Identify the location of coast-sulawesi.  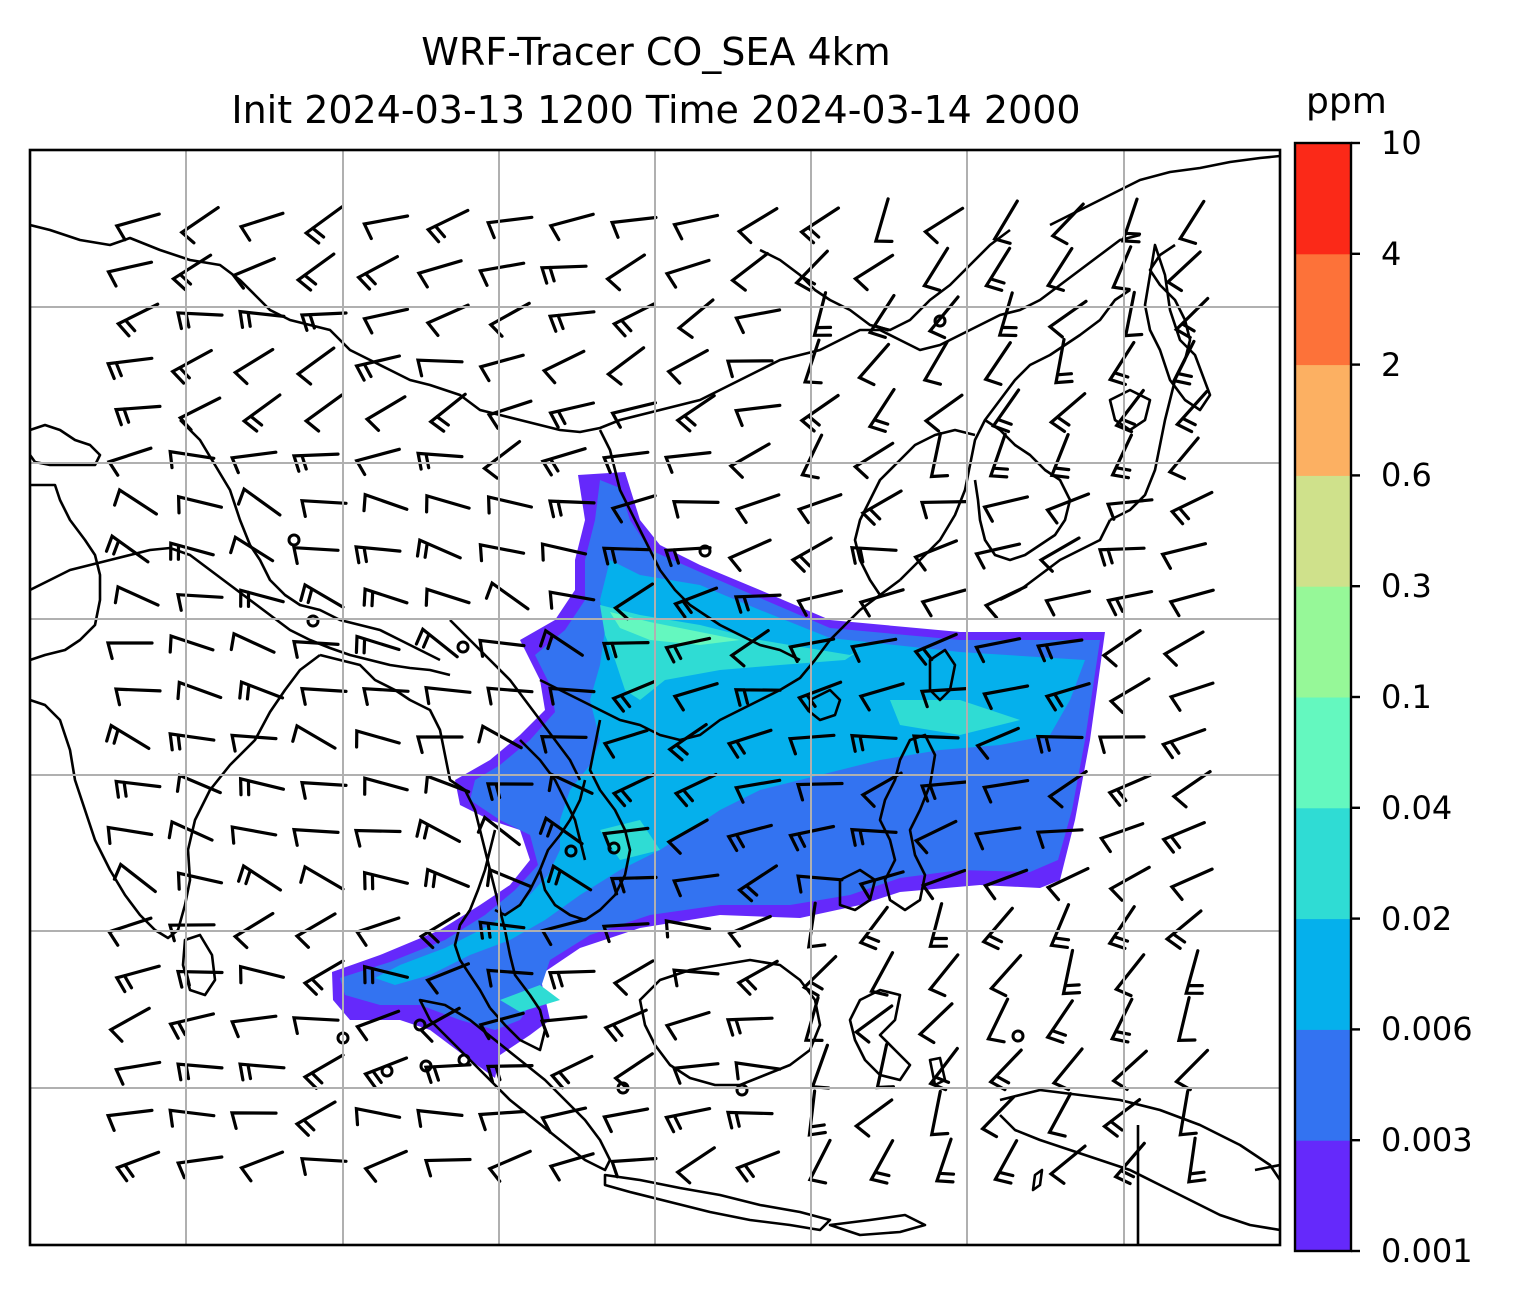
(880, 1035).